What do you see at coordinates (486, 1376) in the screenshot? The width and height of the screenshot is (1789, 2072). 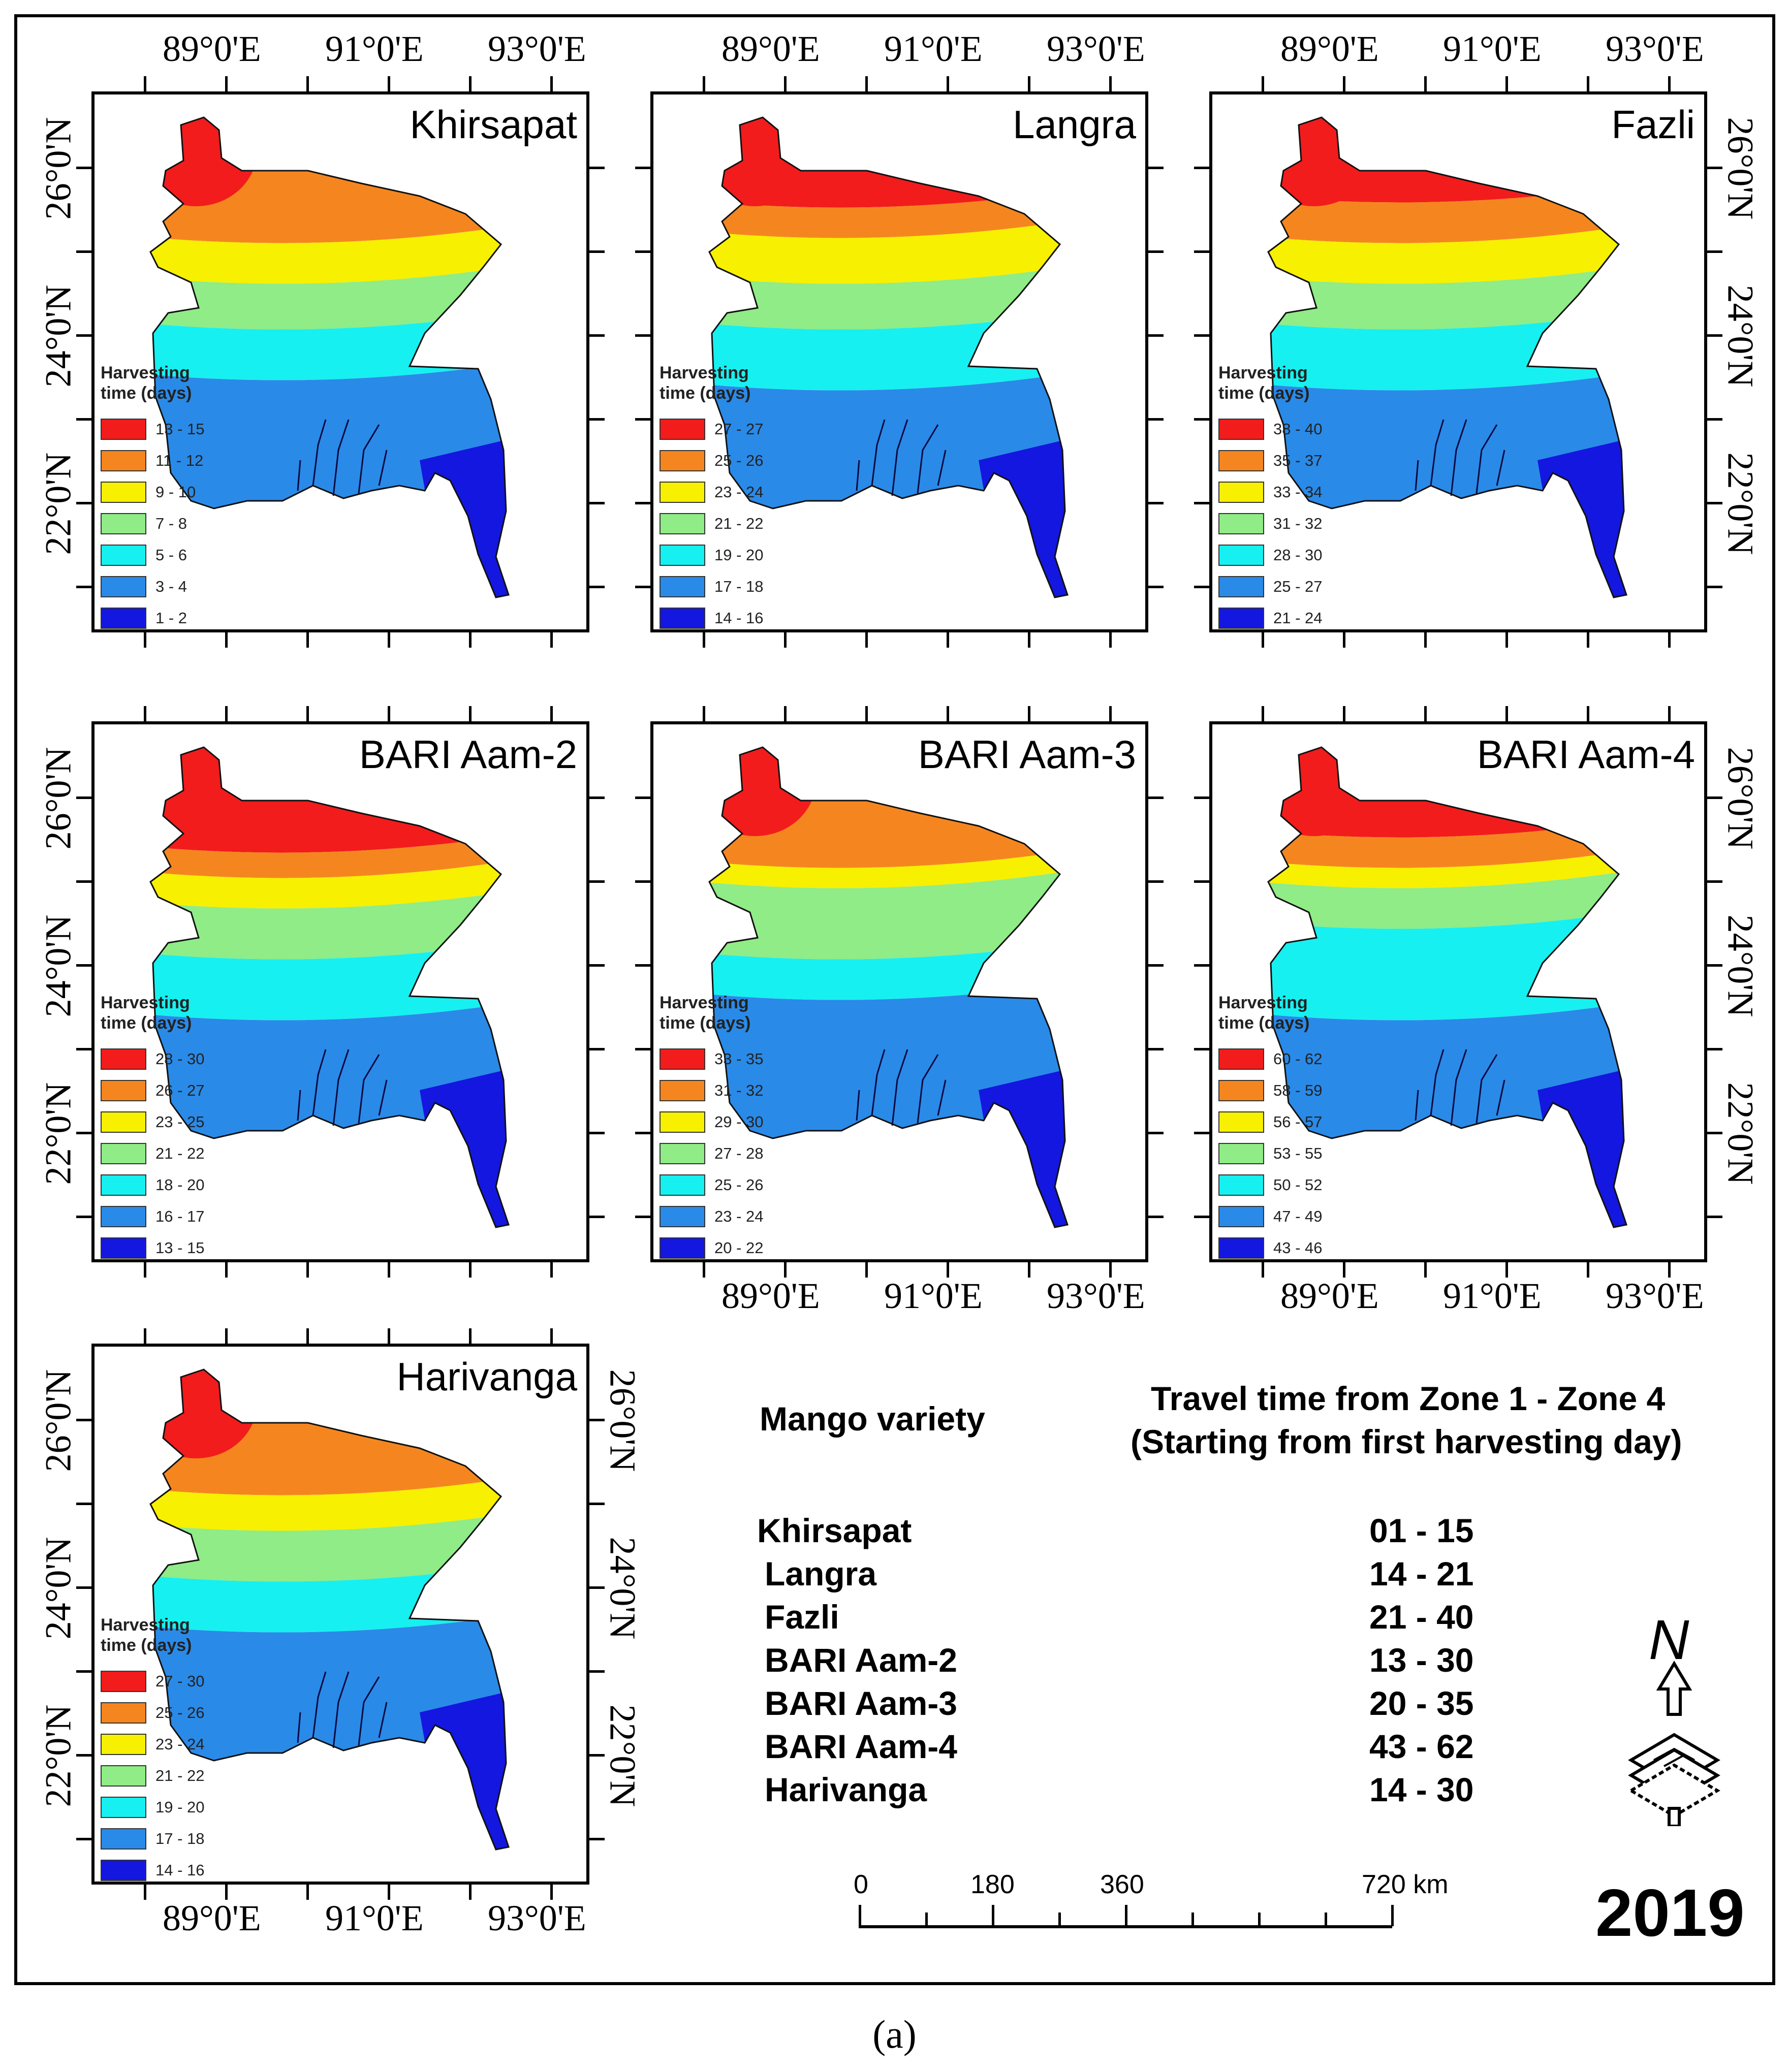 I see `panel-title: Harivanga` at bounding box center [486, 1376].